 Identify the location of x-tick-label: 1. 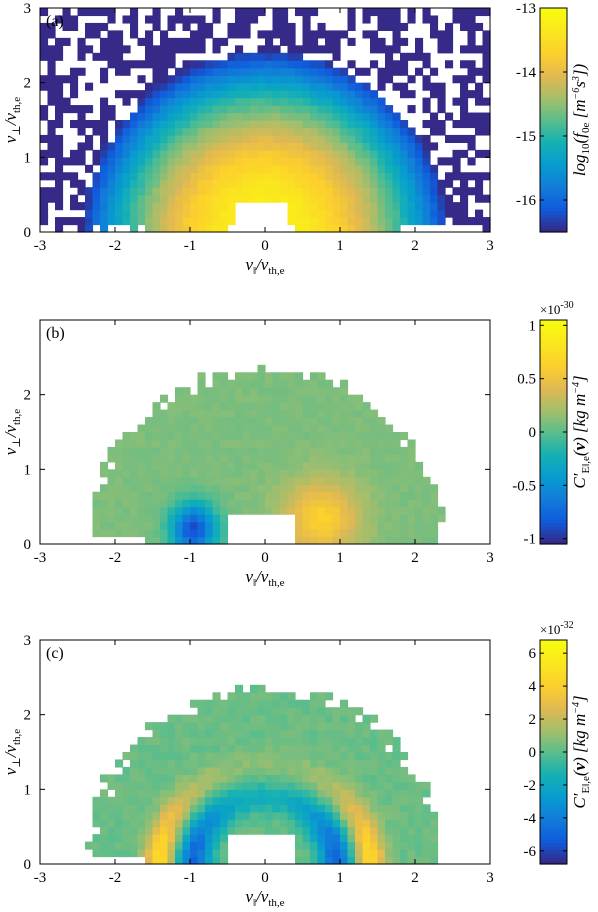
(340, 246).